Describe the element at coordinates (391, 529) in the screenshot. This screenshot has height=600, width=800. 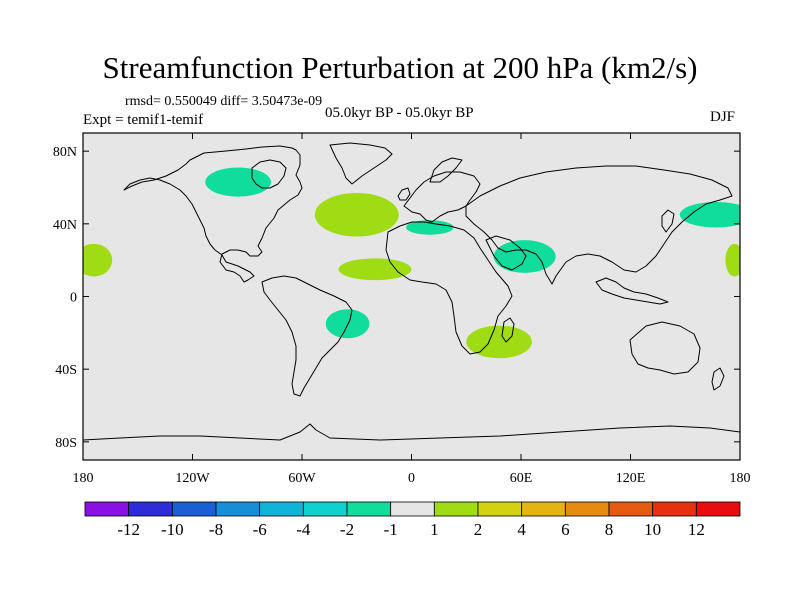
I see `colorbar-label: -1` at that location.